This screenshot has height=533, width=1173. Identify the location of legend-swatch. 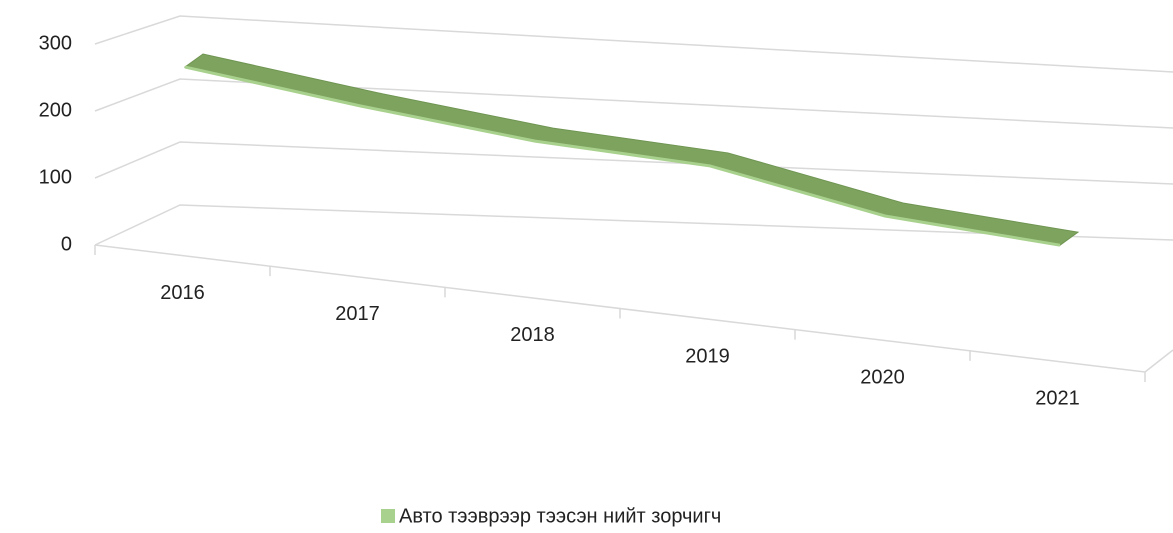
(388, 516).